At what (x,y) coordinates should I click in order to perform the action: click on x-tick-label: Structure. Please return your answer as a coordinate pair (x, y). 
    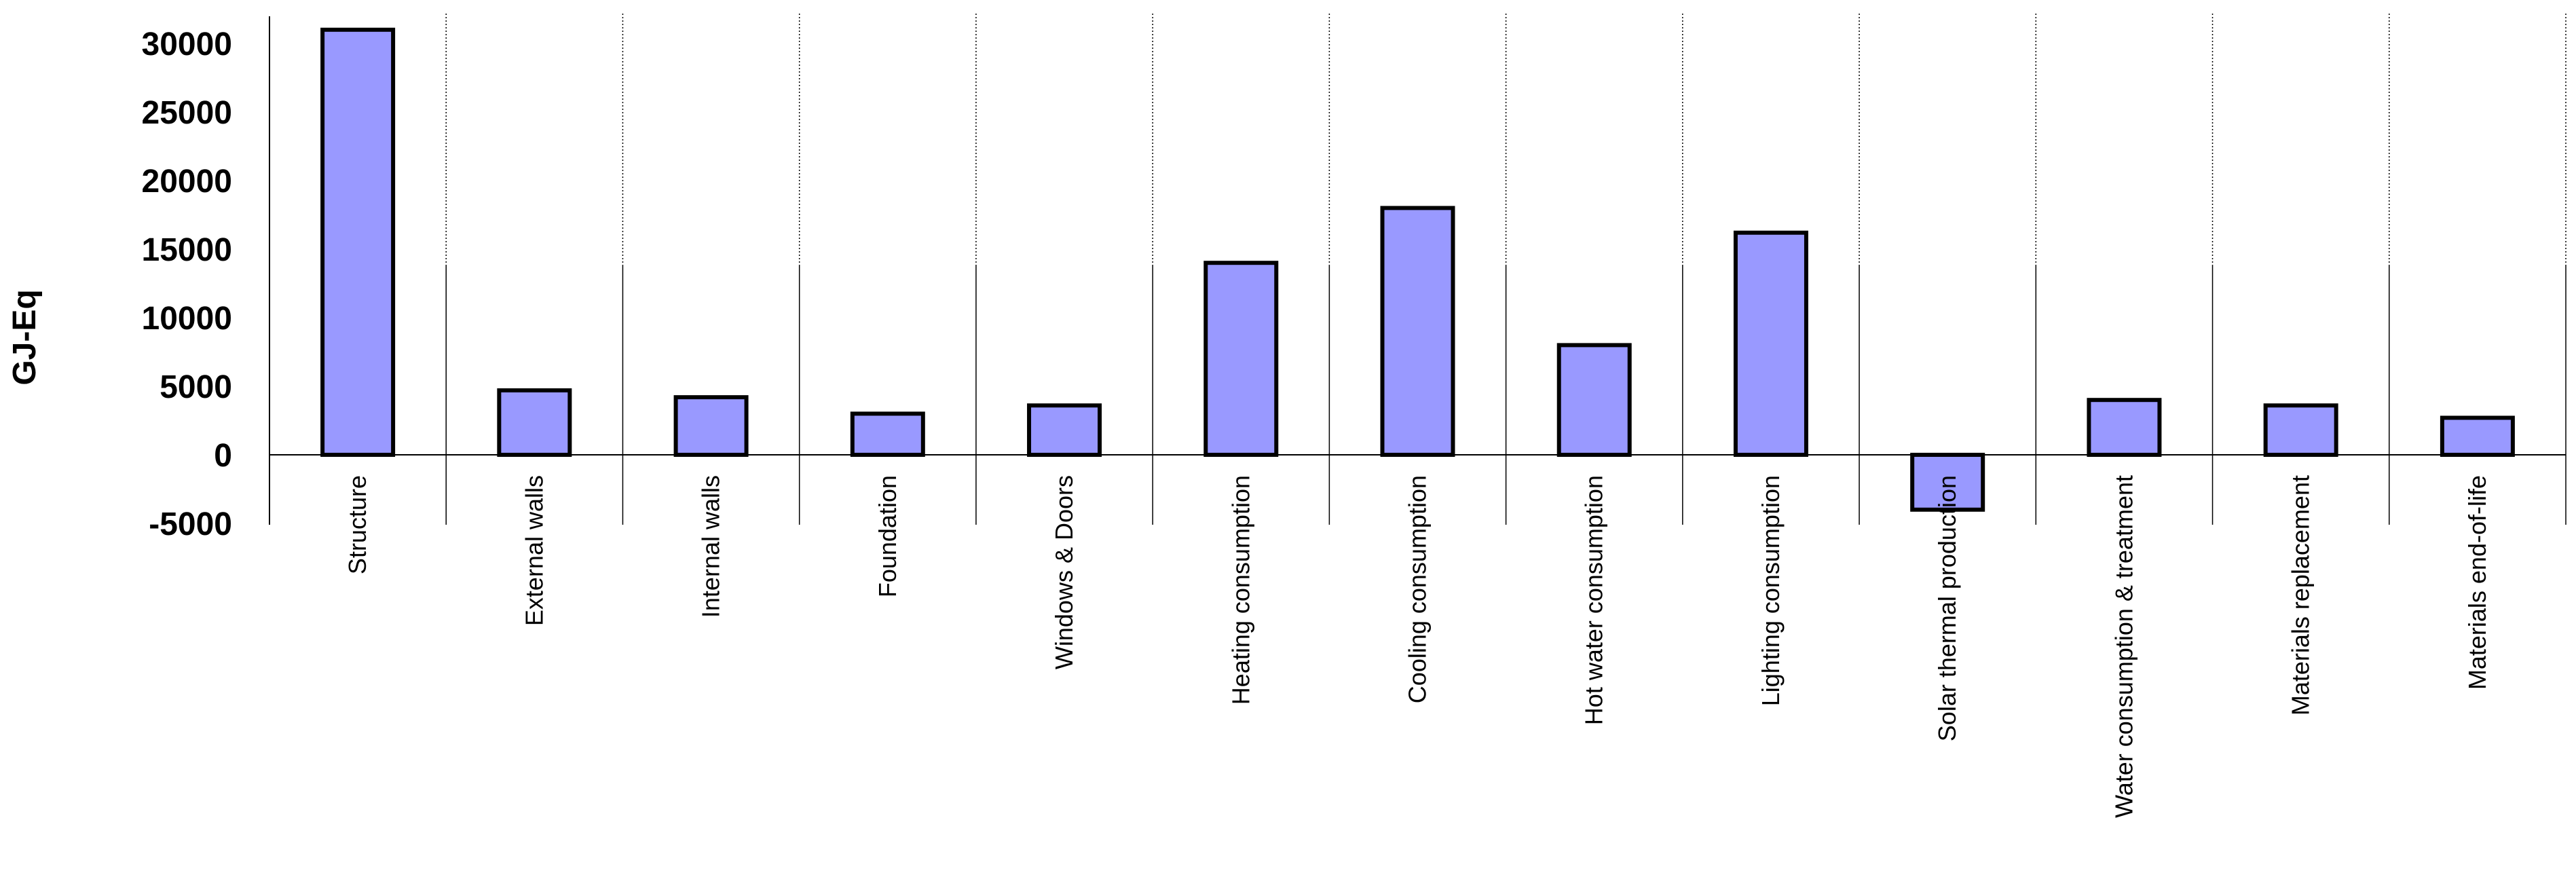
    Looking at the image, I should click on (357, 524).